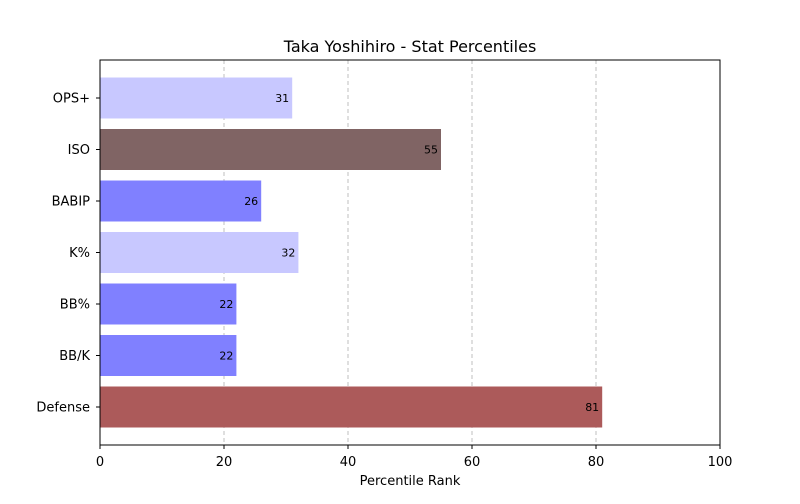  What do you see at coordinates (63, 408) in the screenshot?
I see `y-tick-label: Defense` at bounding box center [63, 408].